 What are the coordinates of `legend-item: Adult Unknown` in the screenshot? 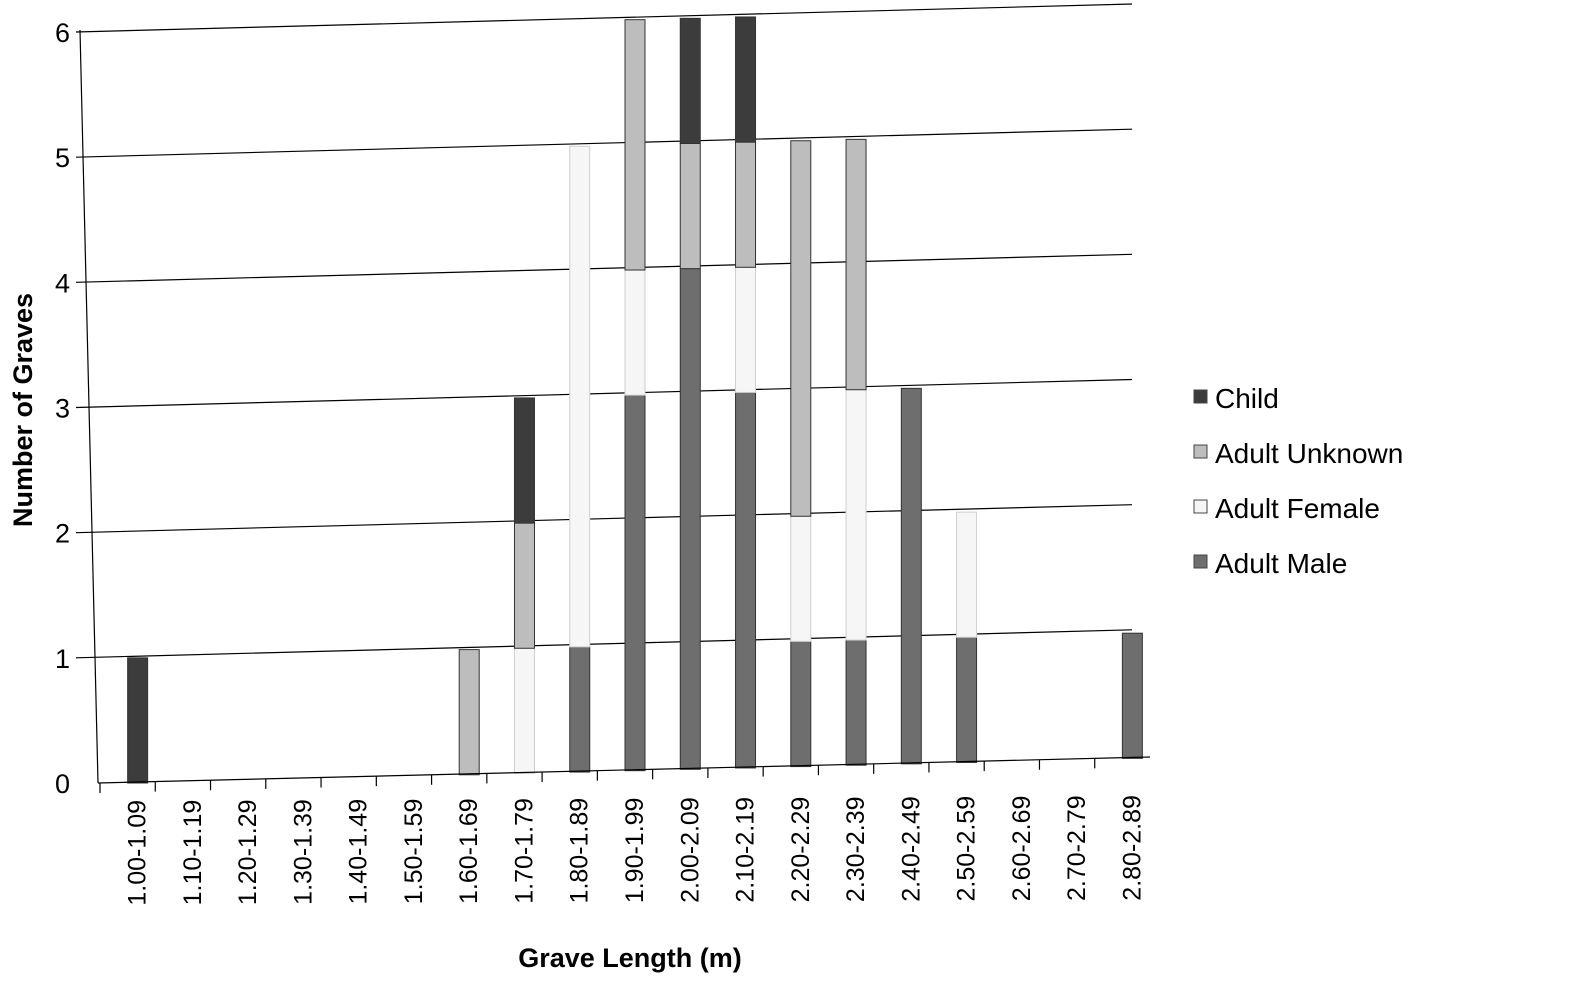 It's located at (1298, 453).